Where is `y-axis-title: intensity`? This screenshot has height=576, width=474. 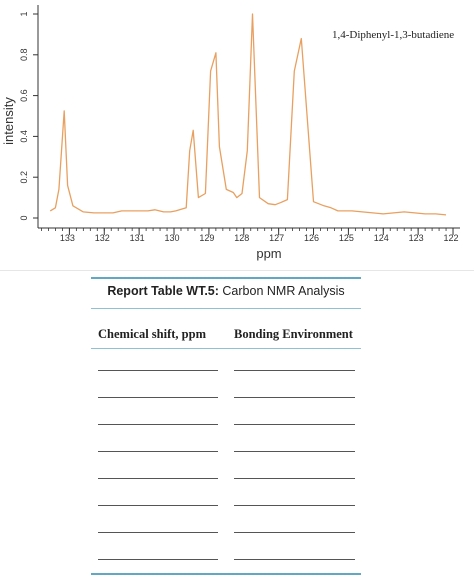 y-axis-title: intensity is located at coordinates (8, 121).